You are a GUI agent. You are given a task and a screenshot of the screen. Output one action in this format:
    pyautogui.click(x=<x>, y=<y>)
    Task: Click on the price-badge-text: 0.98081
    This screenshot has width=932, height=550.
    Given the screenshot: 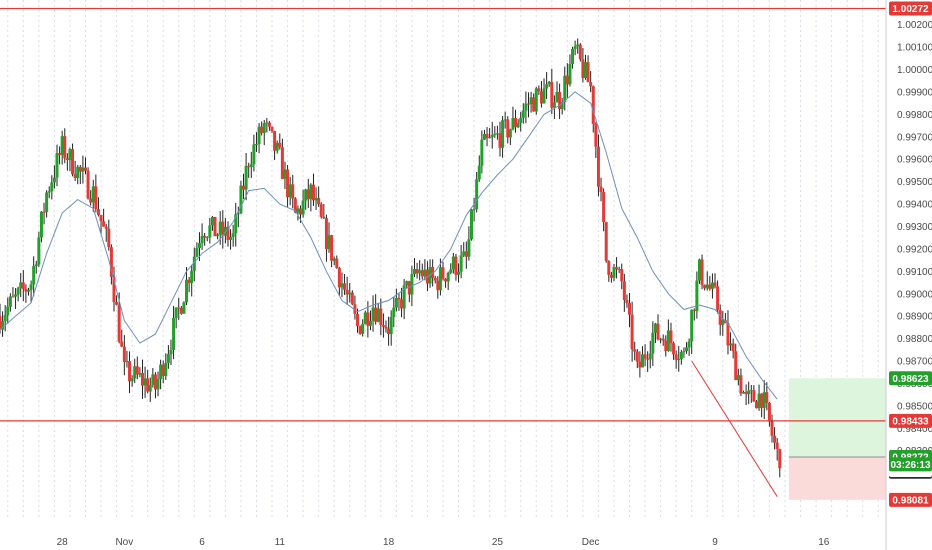 What is the action you would take?
    pyautogui.click(x=910, y=500)
    